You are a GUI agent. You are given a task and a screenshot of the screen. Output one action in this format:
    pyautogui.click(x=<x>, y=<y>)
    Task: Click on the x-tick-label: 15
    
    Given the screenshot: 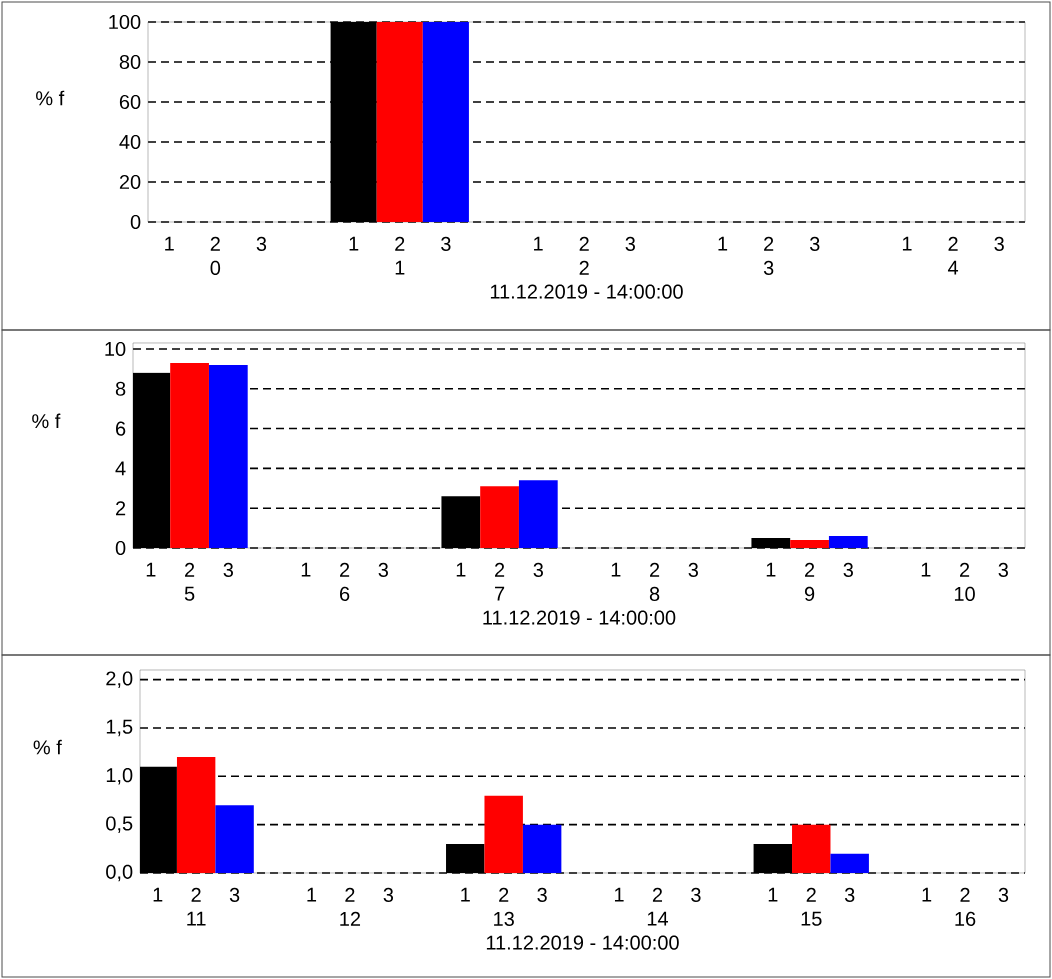 What is the action you would take?
    pyautogui.click(x=811, y=918)
    